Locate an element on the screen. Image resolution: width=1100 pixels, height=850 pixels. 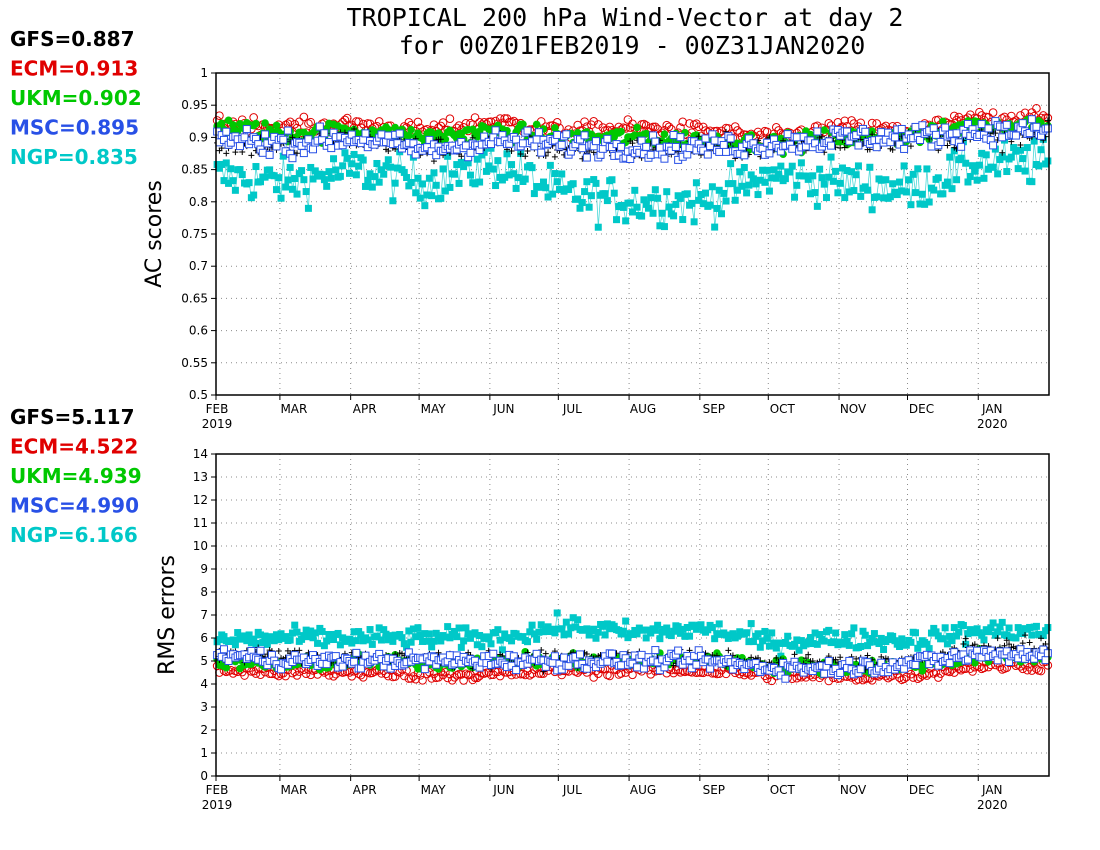
ac-month-label: APR is located at coordinates (365, 409).